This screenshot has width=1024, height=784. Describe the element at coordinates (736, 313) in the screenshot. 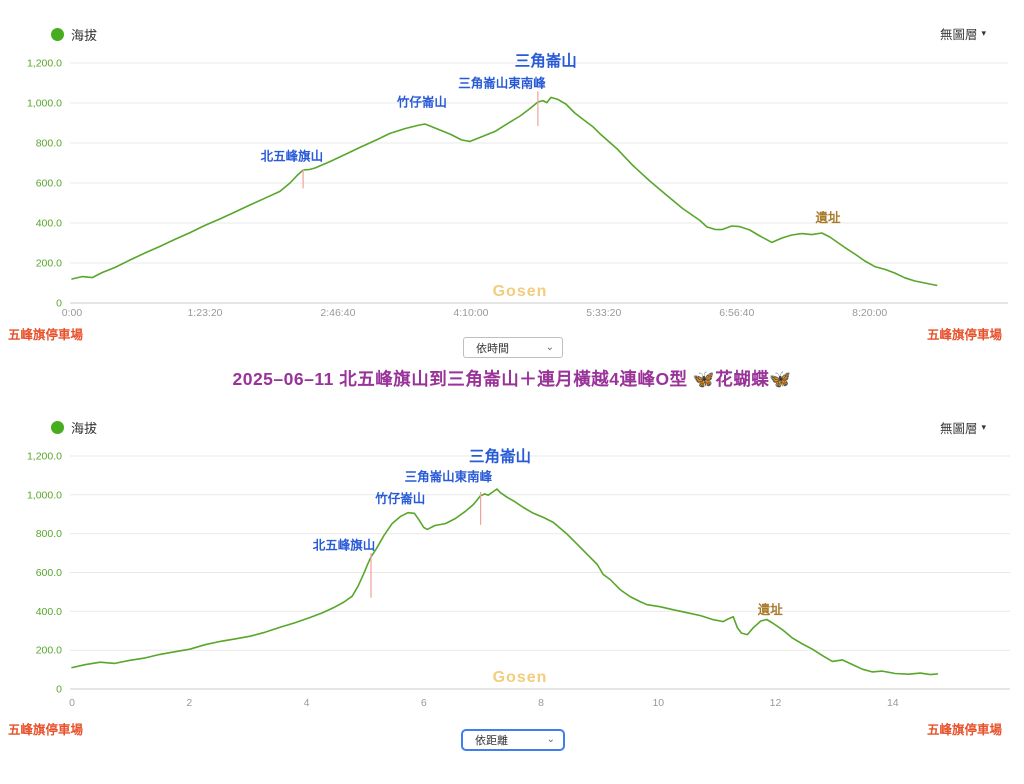

I see `x-tick-label: 6:56:40` at that location.